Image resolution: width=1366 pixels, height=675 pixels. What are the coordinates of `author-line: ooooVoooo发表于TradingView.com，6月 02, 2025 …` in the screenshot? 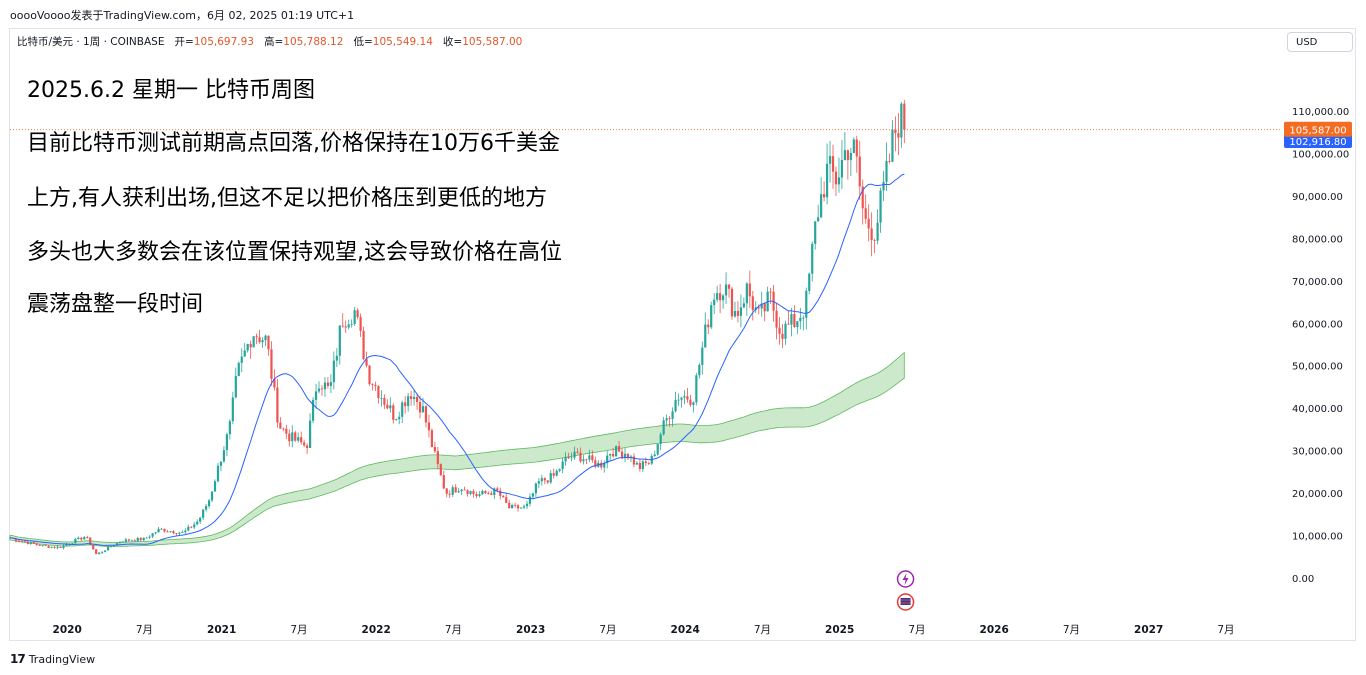 It's located at (182, 15).